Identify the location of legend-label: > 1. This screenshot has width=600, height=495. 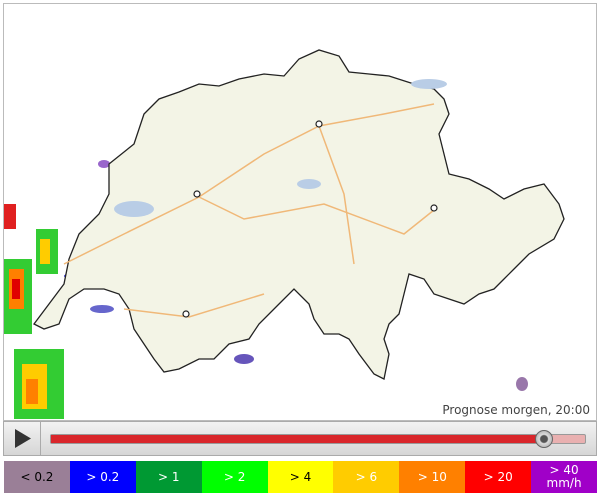
(168, 476).